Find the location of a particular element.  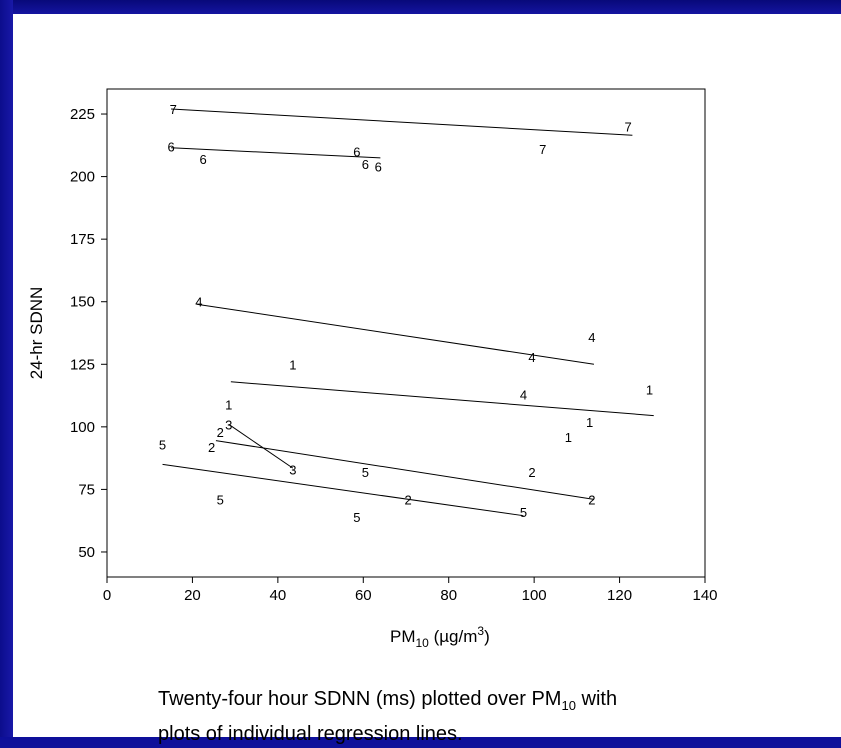

x-title-sup: 3 is located at coordinates (480, 631).